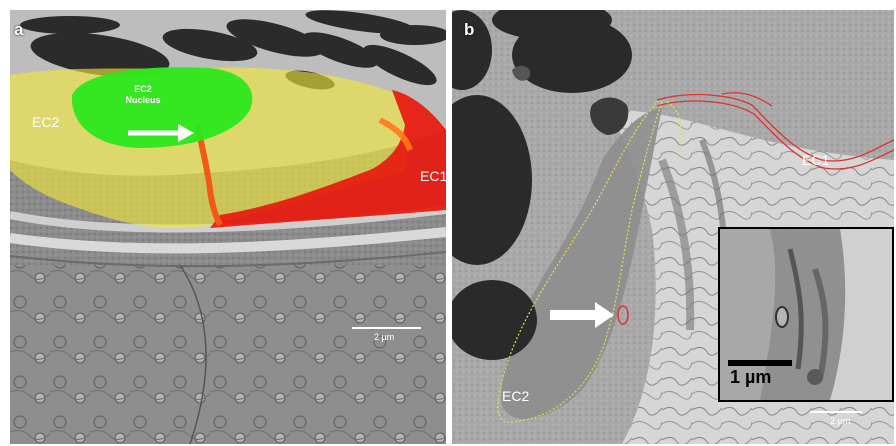 This screenshot has height=446, width=896. What do you see at coordinates (751, 377) in the screenshot?
I see `inset-scale-label: 1 µm` at bounding box center [751, 377].